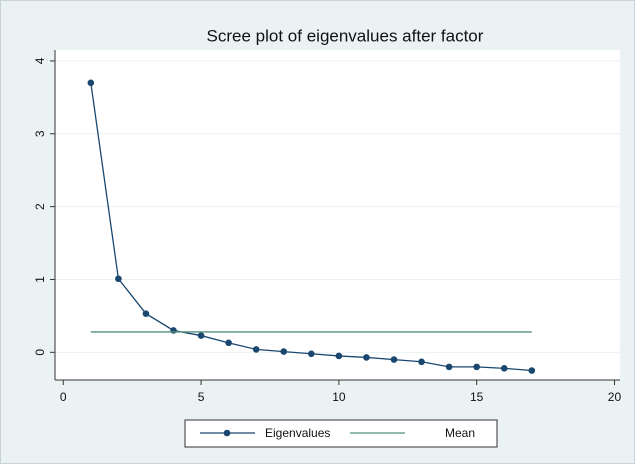  What do you see at coordinates (460, 433) in the screenshot?
I see `legend-label: Mean` at bounding box center [460, 433].